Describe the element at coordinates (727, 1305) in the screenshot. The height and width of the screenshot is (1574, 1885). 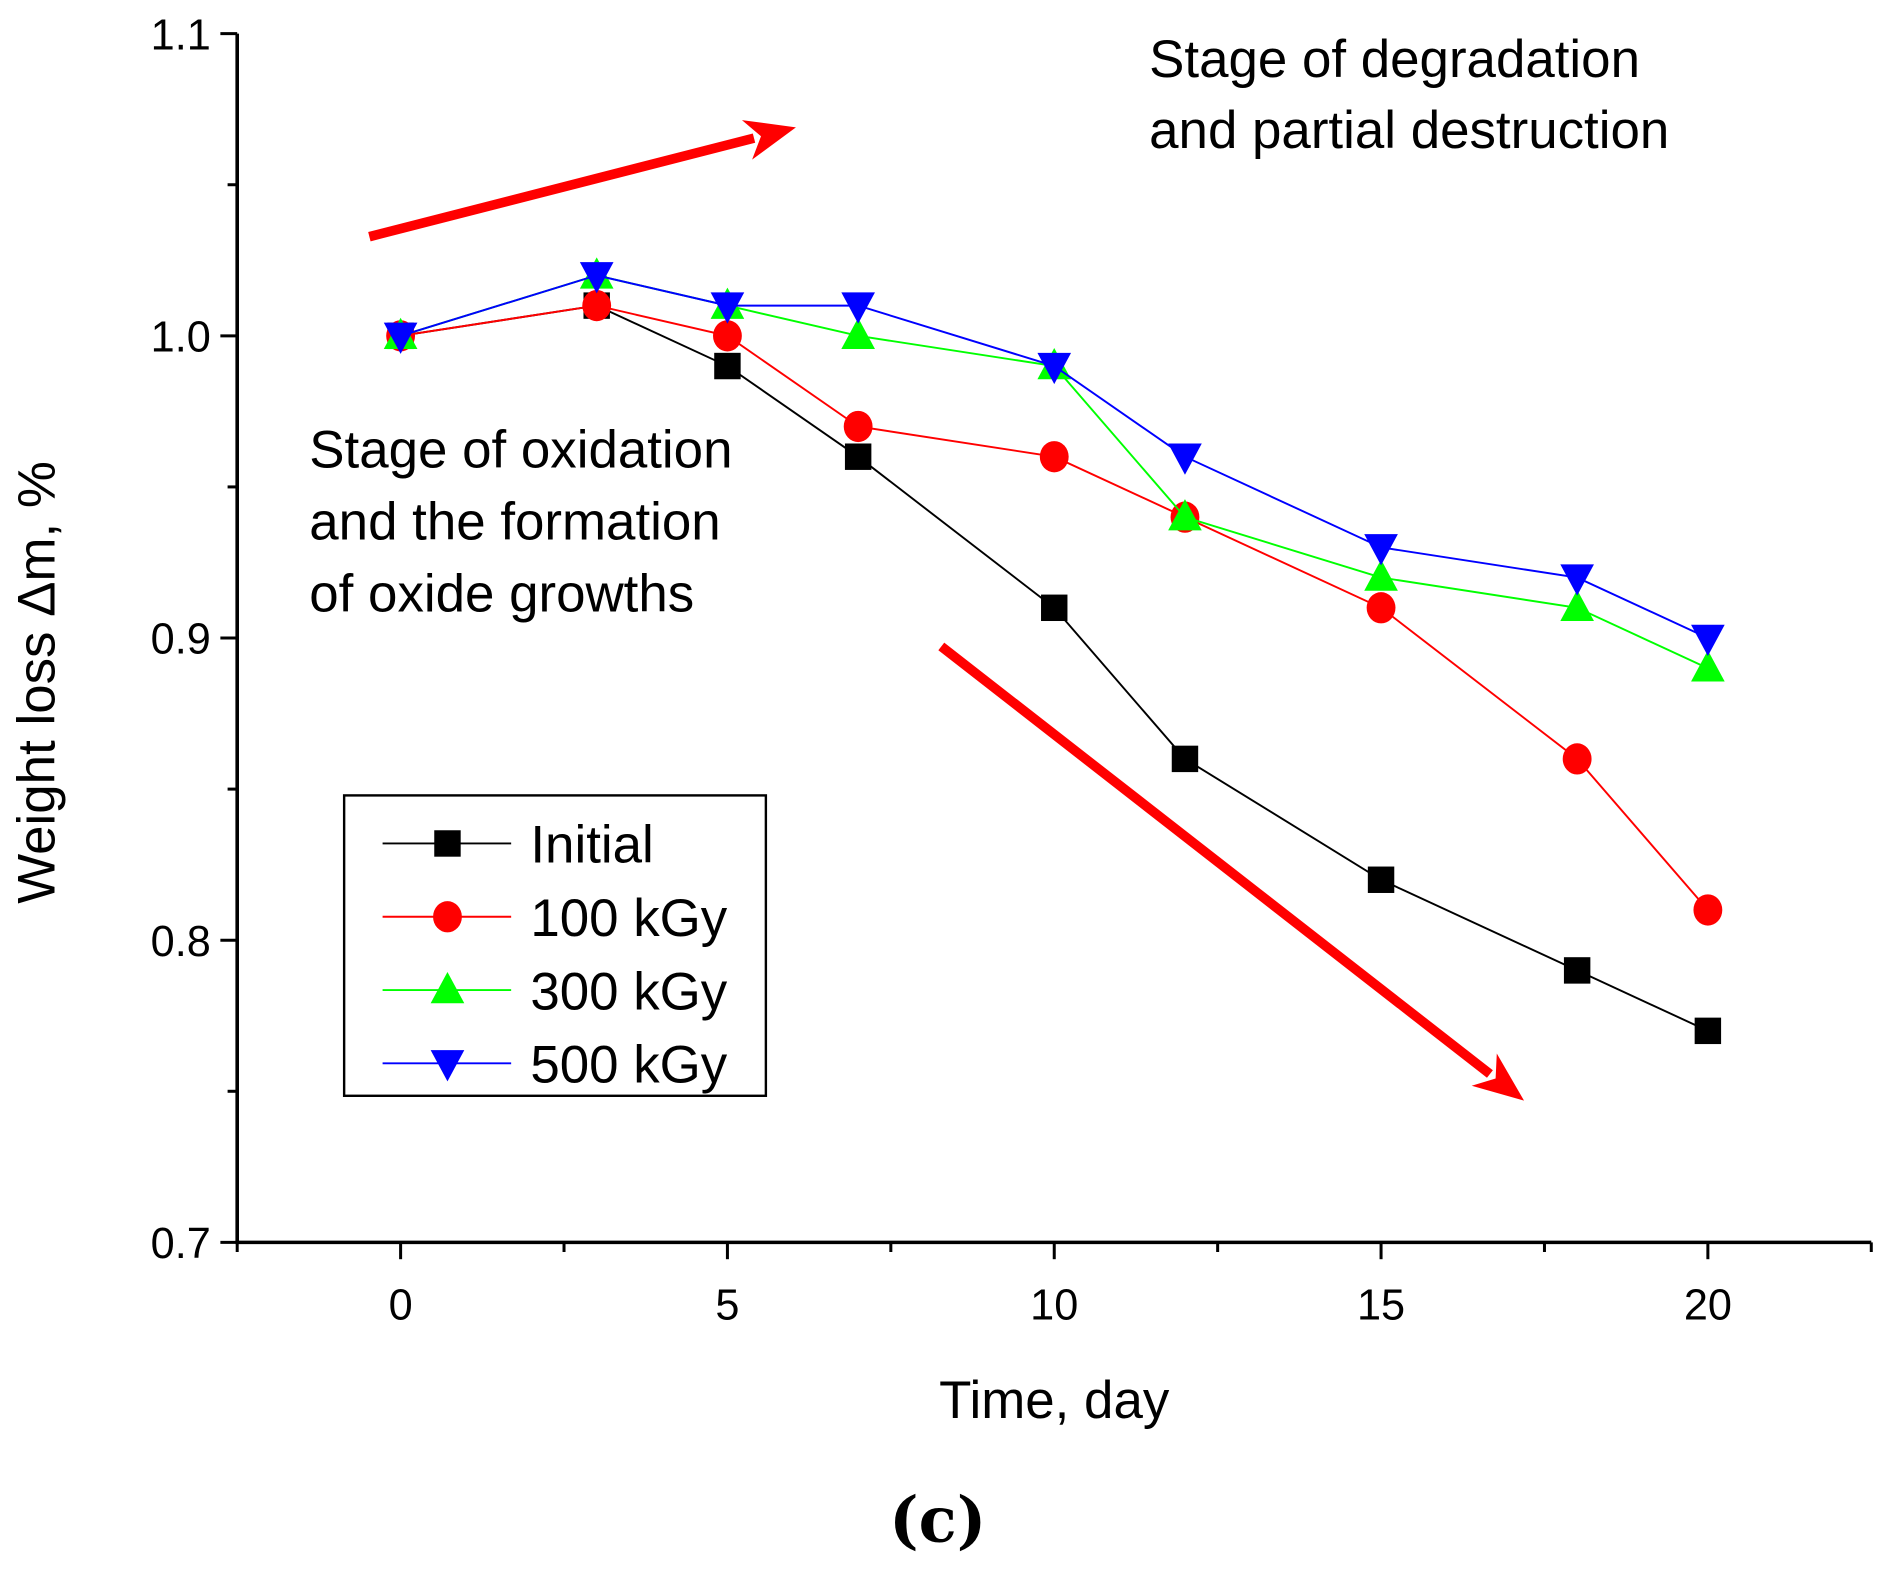
I see `x-tick-label: 5` at that location.